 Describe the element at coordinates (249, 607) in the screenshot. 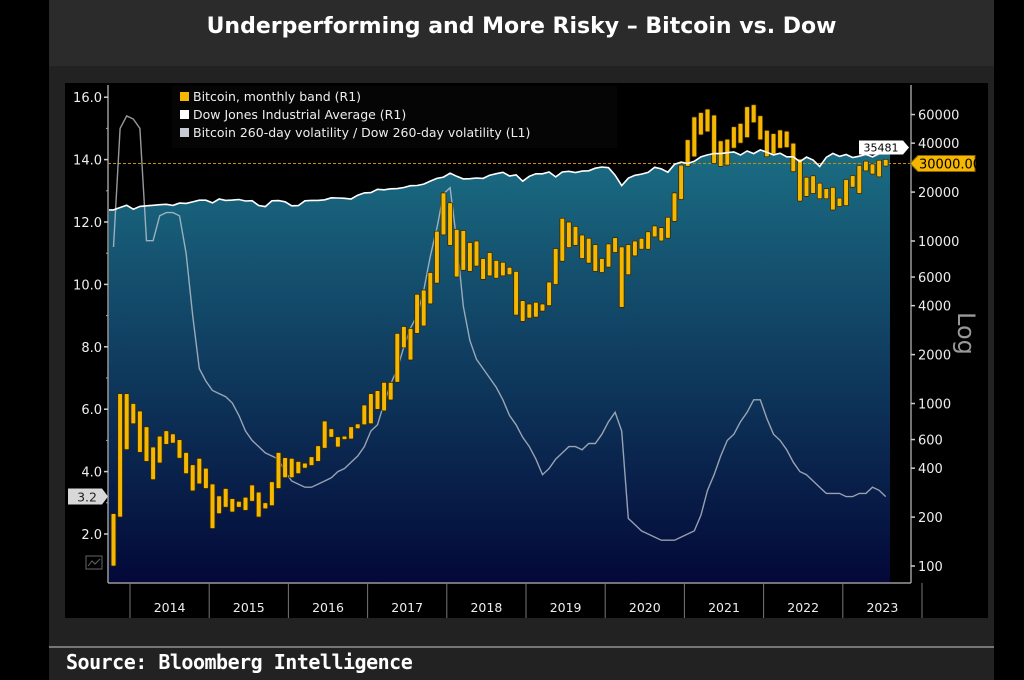

I see `x-tick-label: 2015` at that location.